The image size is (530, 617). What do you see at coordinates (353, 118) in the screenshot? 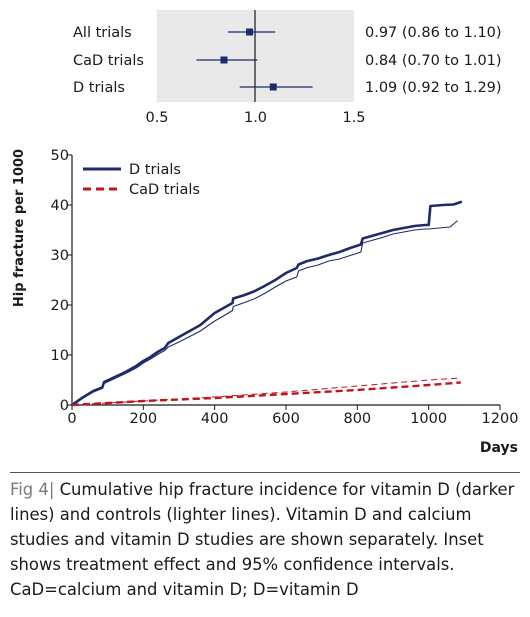
I see `forest-x-tick-label: 1.5` at bounding box center [353, 118].